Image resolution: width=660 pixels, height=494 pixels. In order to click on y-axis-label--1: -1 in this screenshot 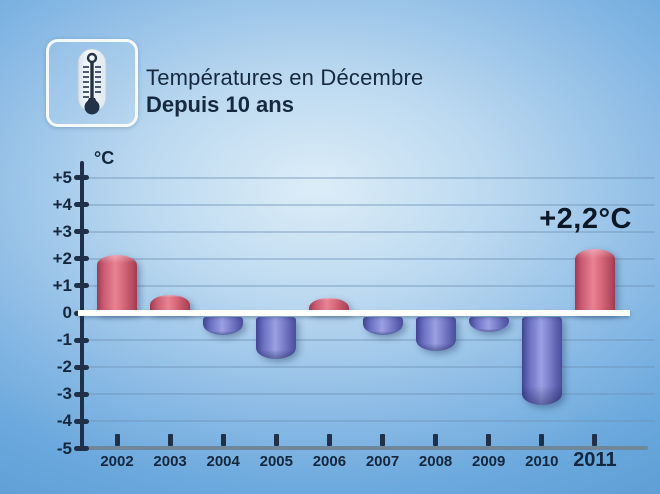, I will do `click(64, 340)`.